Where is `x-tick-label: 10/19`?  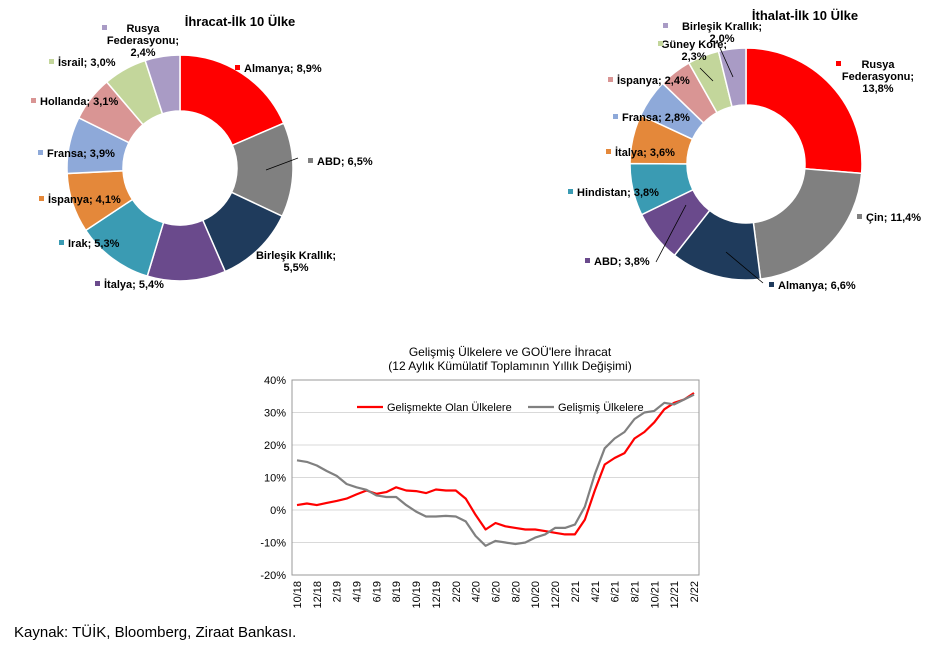 x-tick-label: 10/19 is located at coordinates (417, 595).